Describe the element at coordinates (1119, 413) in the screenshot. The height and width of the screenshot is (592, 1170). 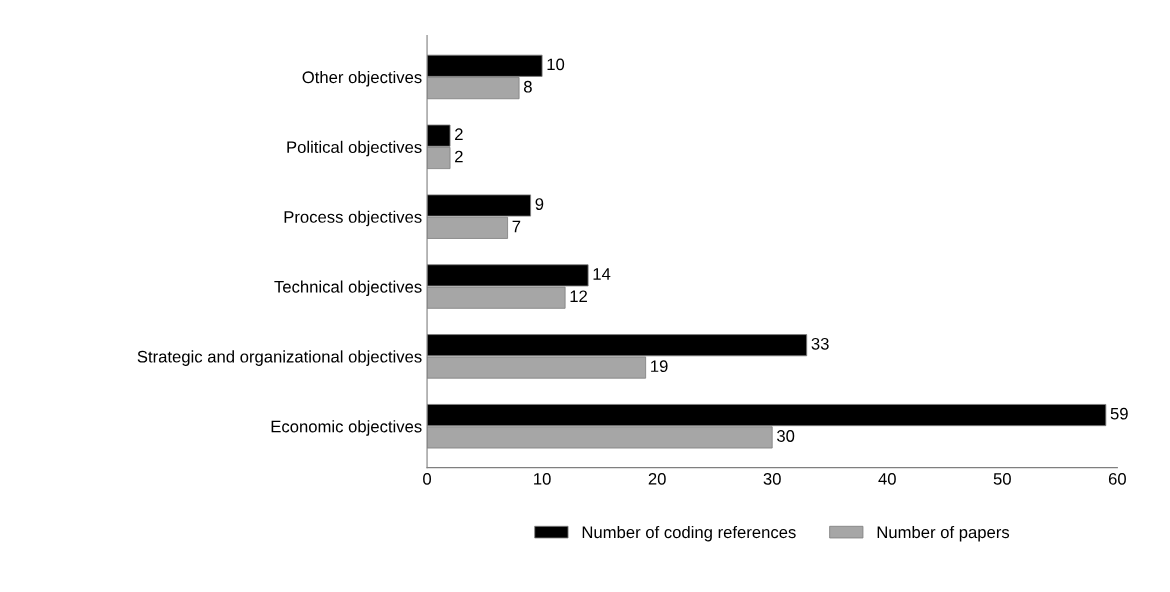
I see `data-label: 59` at that location.